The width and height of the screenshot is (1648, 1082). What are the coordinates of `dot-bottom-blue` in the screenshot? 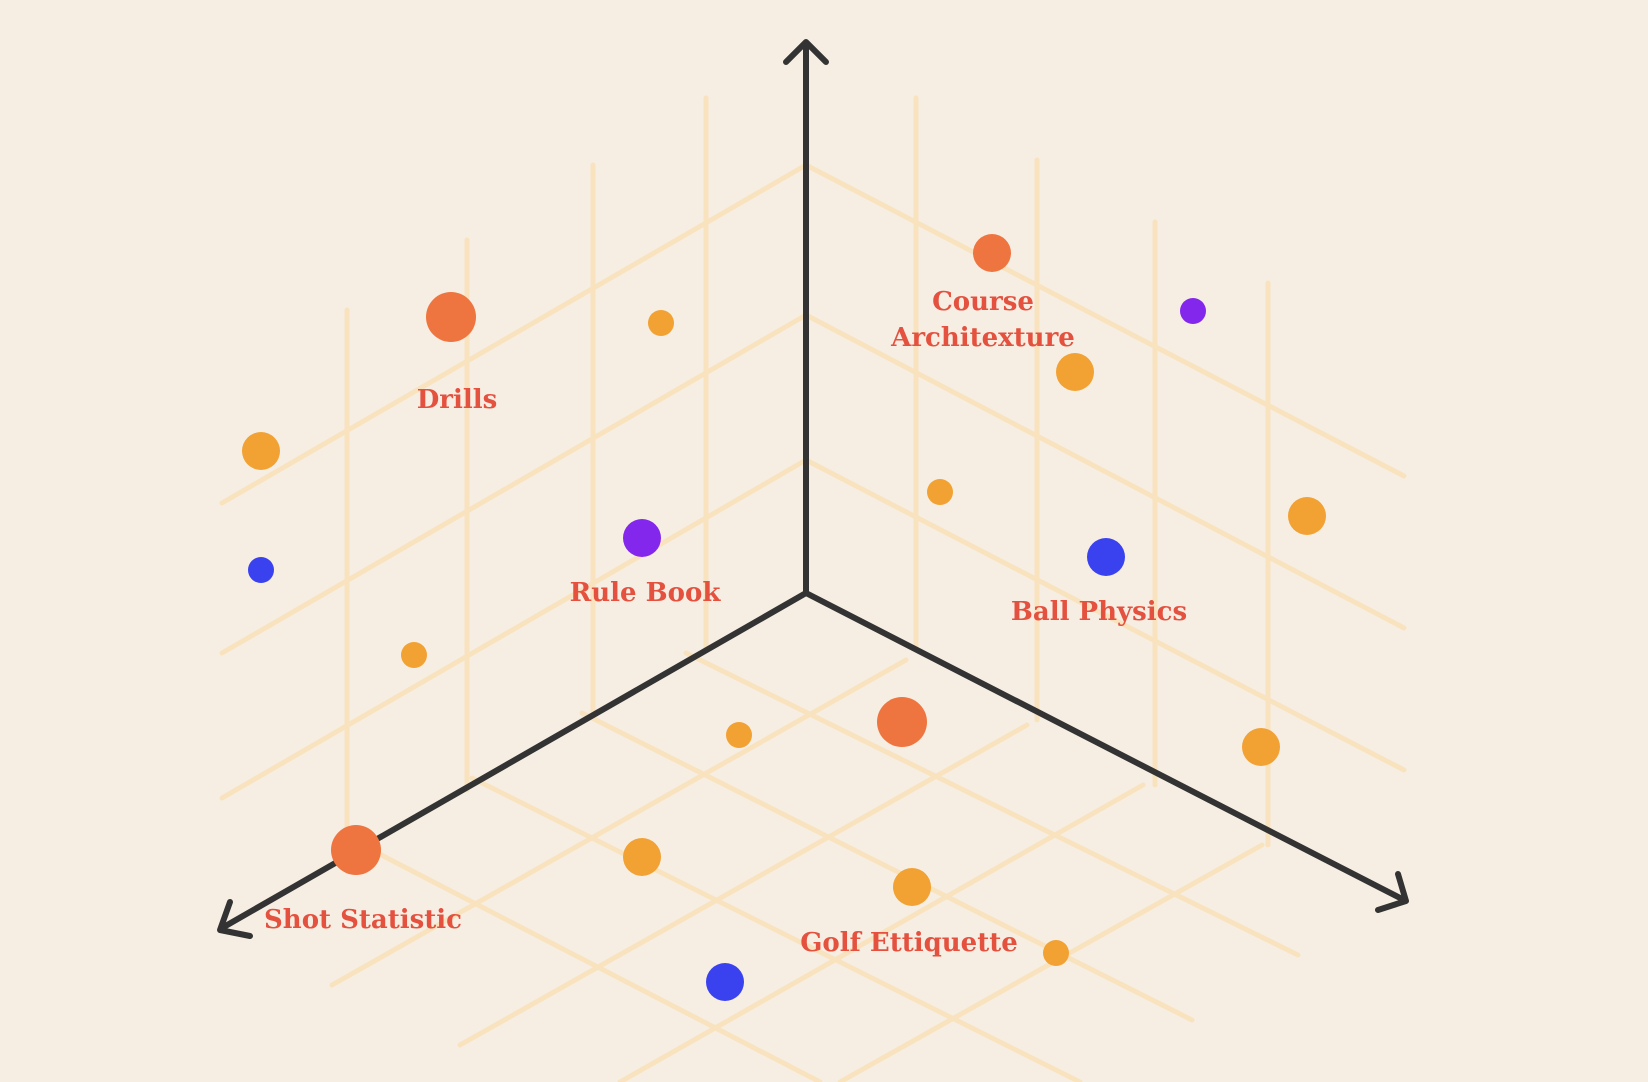 It's located at (725, 982).